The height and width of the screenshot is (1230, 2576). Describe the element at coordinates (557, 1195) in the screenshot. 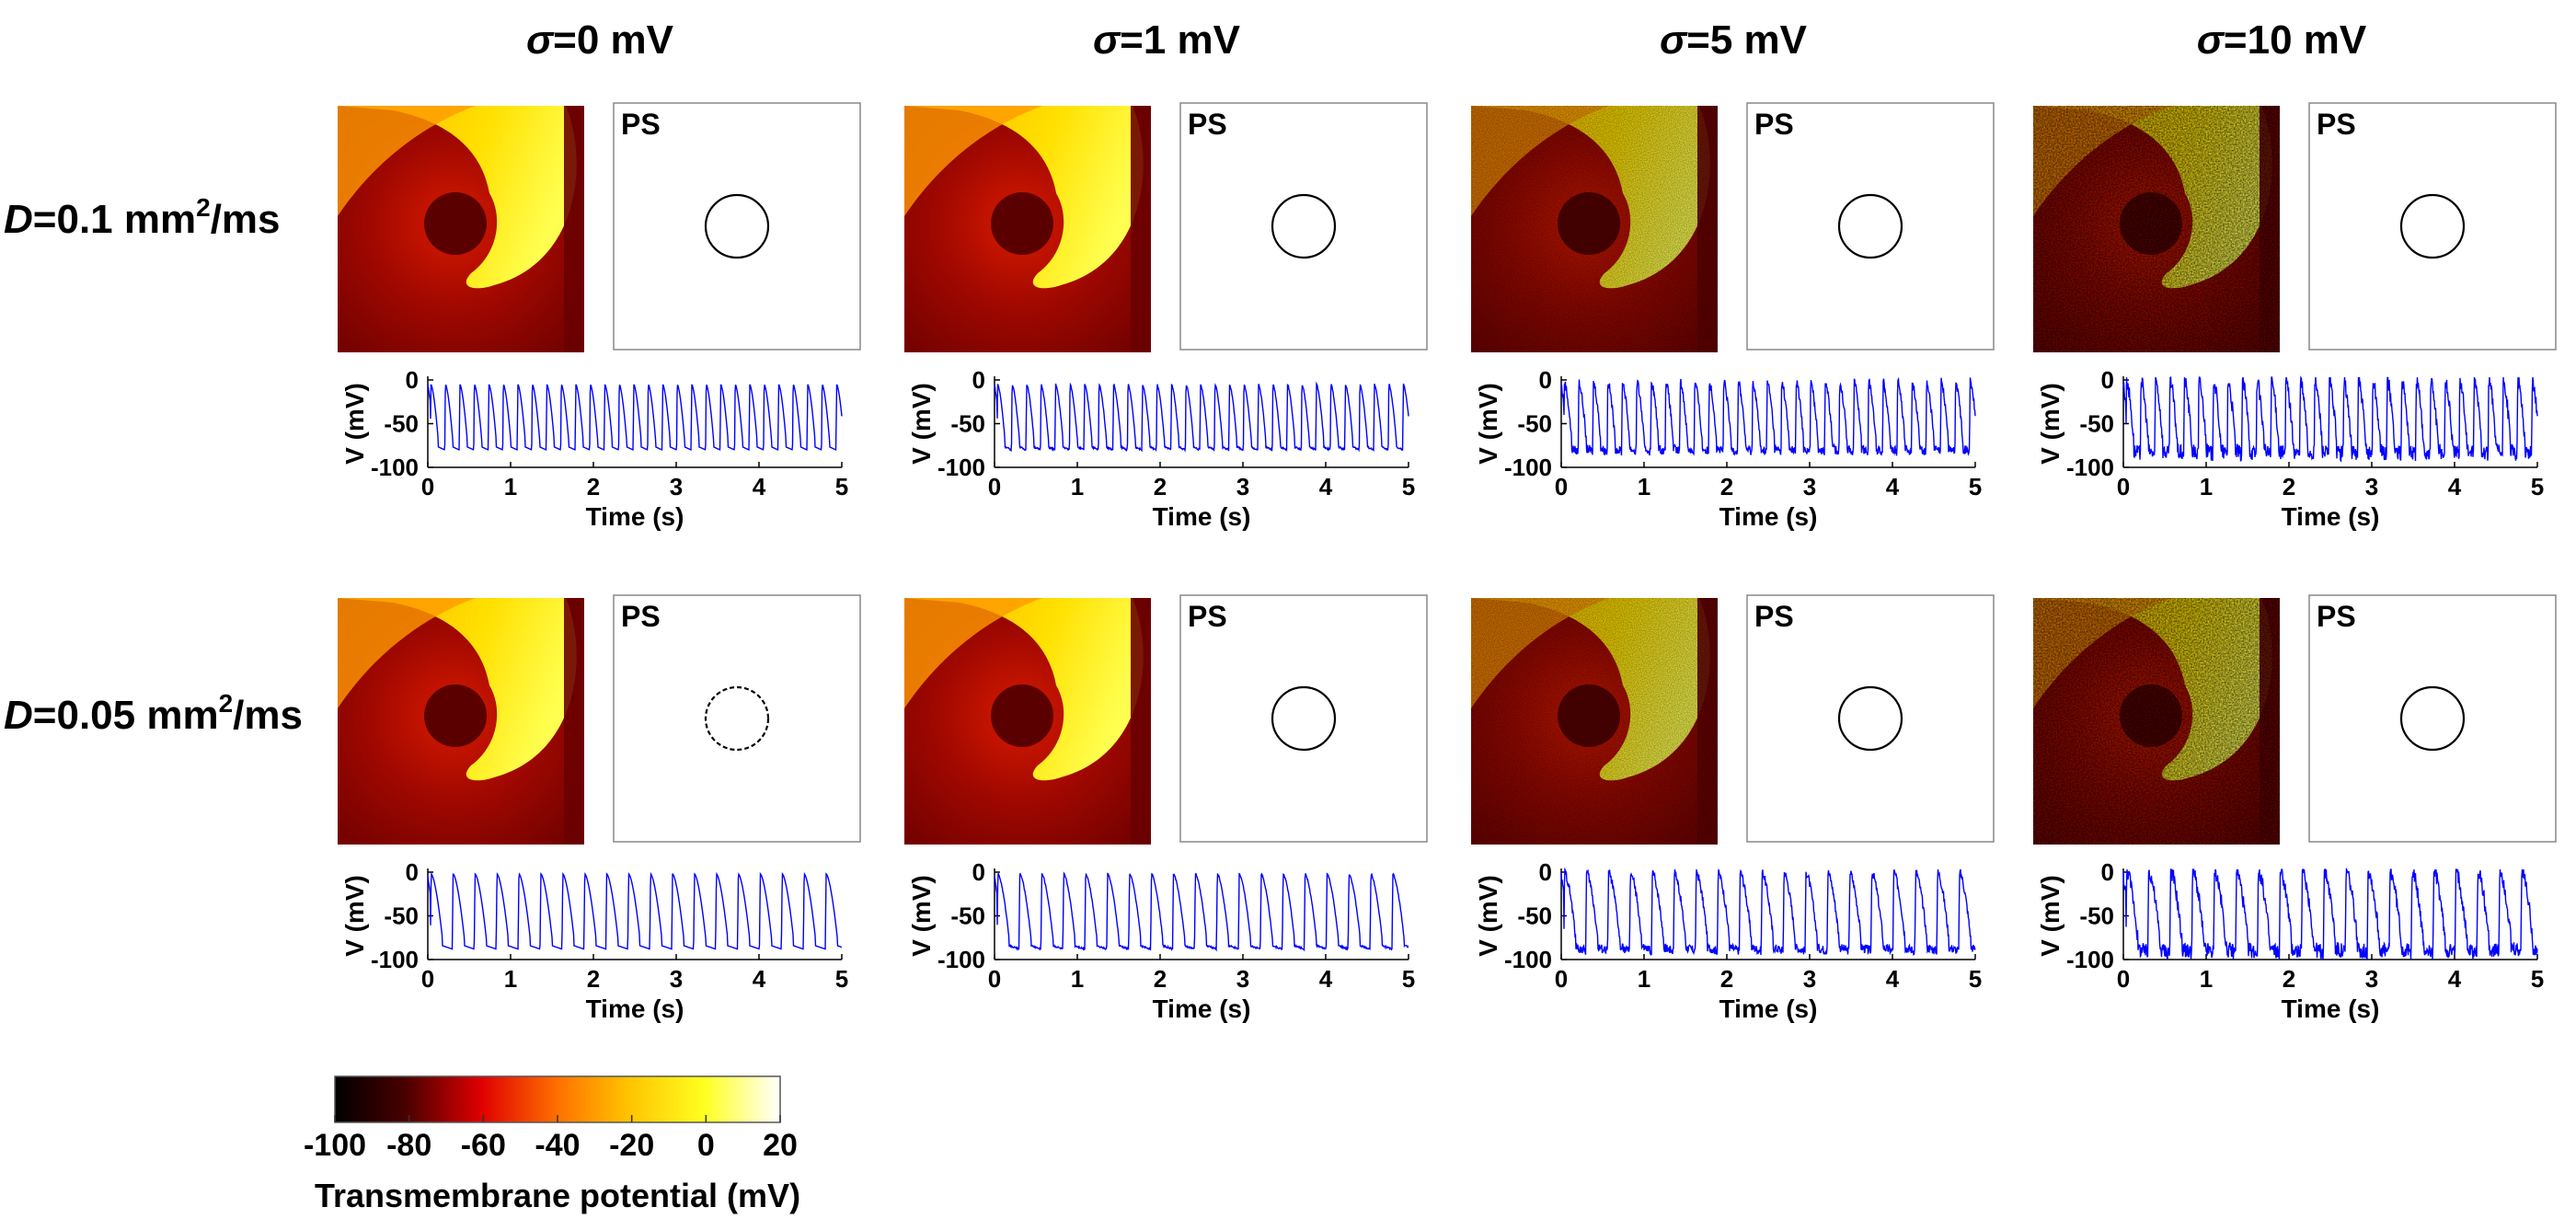

I see `colorbar-title: Transmembrane potential (mV)` at that location.